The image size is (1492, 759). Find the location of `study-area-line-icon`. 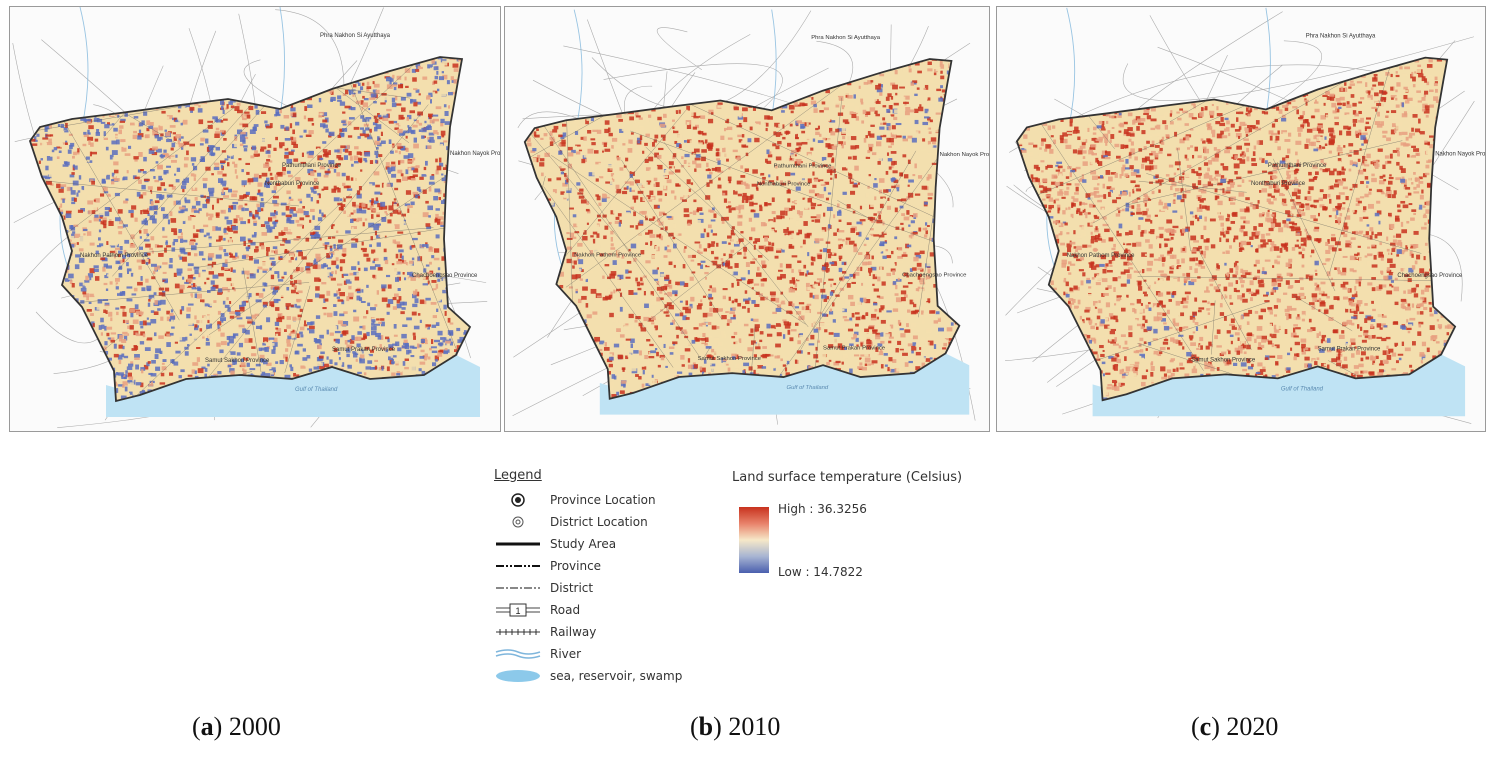

study-area-line-icon is located at coordinates (518, 544).